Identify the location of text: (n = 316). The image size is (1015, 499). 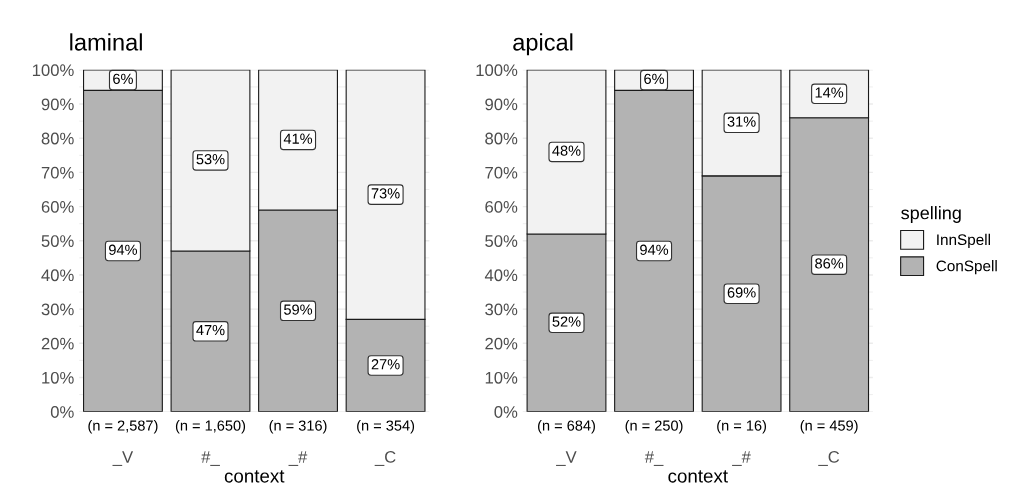
(298, 427).